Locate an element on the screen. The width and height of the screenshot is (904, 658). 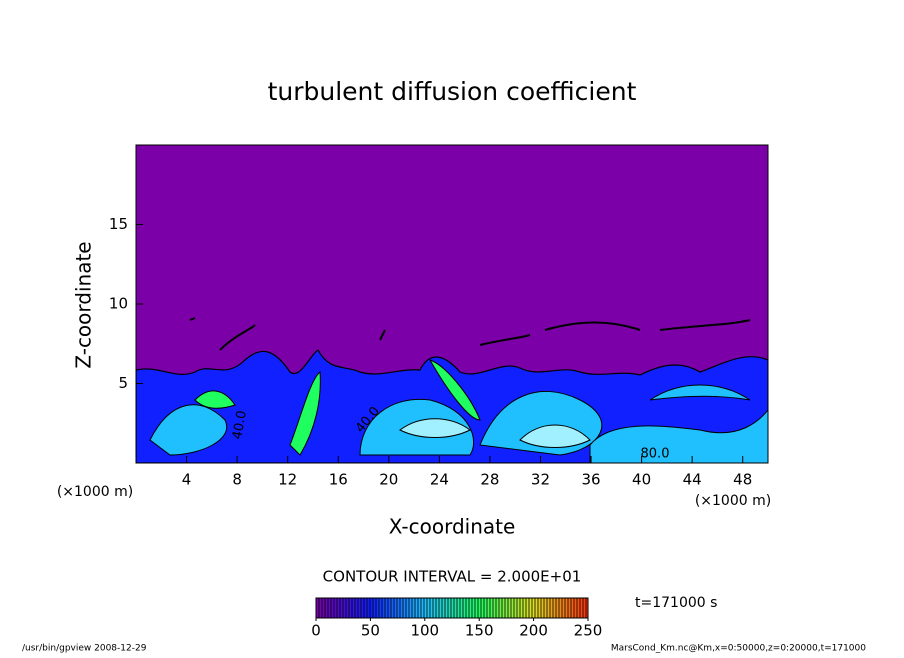
x-tick-label: 40 is located at coordinates (641, 480).